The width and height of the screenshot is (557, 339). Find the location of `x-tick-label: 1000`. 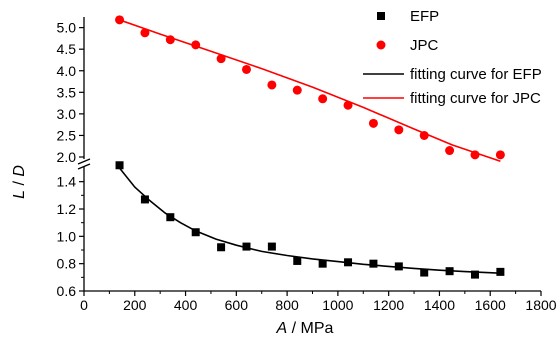

x-tick-label: 1000 is located at coordinates (337, 305).